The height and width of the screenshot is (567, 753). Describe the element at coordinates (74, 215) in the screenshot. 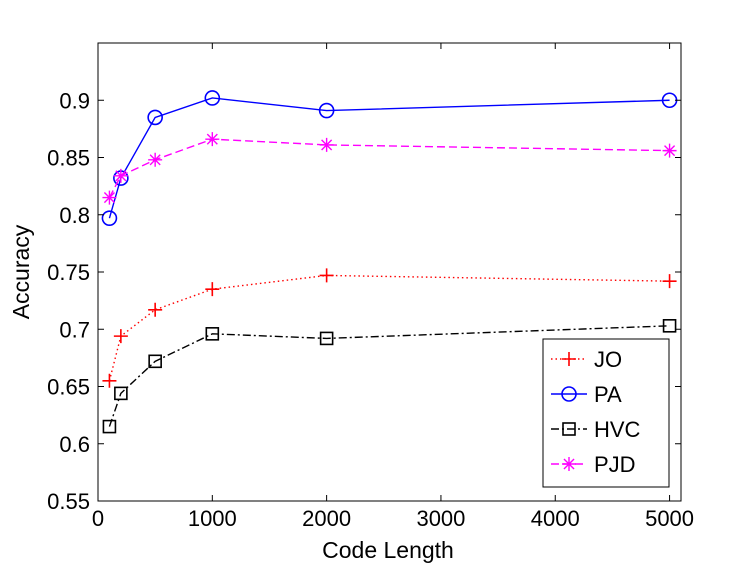

I see `y-tick-label: 0.8` at that location.